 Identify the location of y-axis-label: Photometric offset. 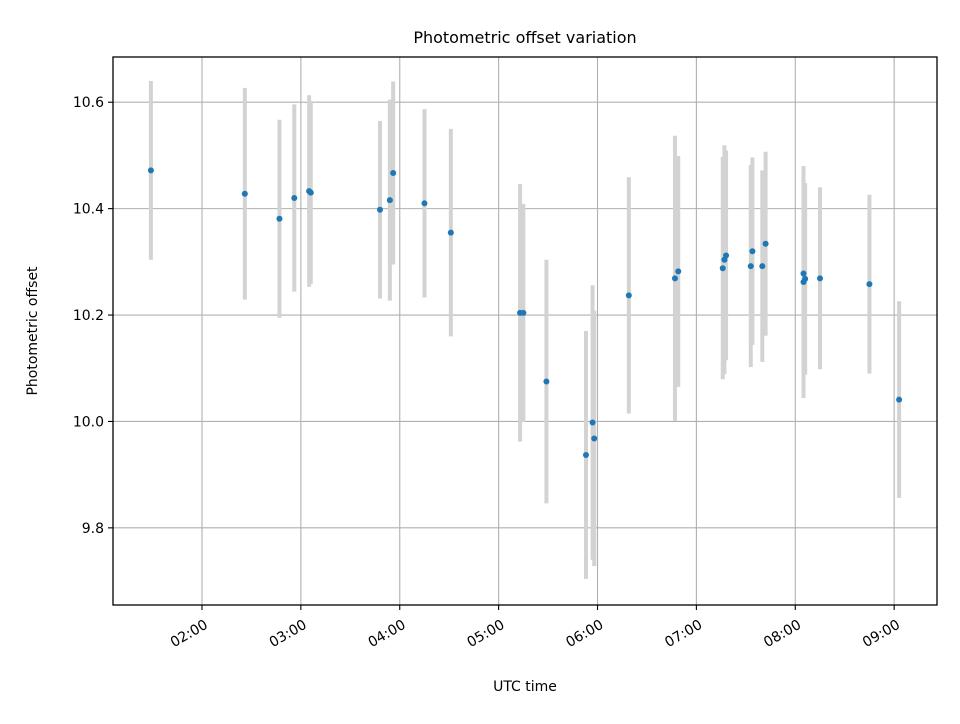
(33, 331).